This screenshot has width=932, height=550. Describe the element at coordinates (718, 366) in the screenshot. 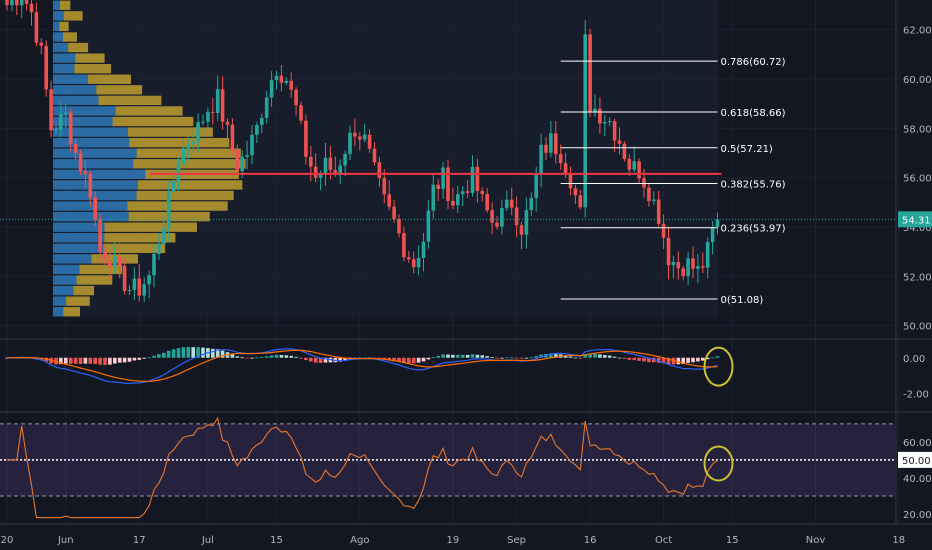

I see `macd-annotation-circle` at that location.